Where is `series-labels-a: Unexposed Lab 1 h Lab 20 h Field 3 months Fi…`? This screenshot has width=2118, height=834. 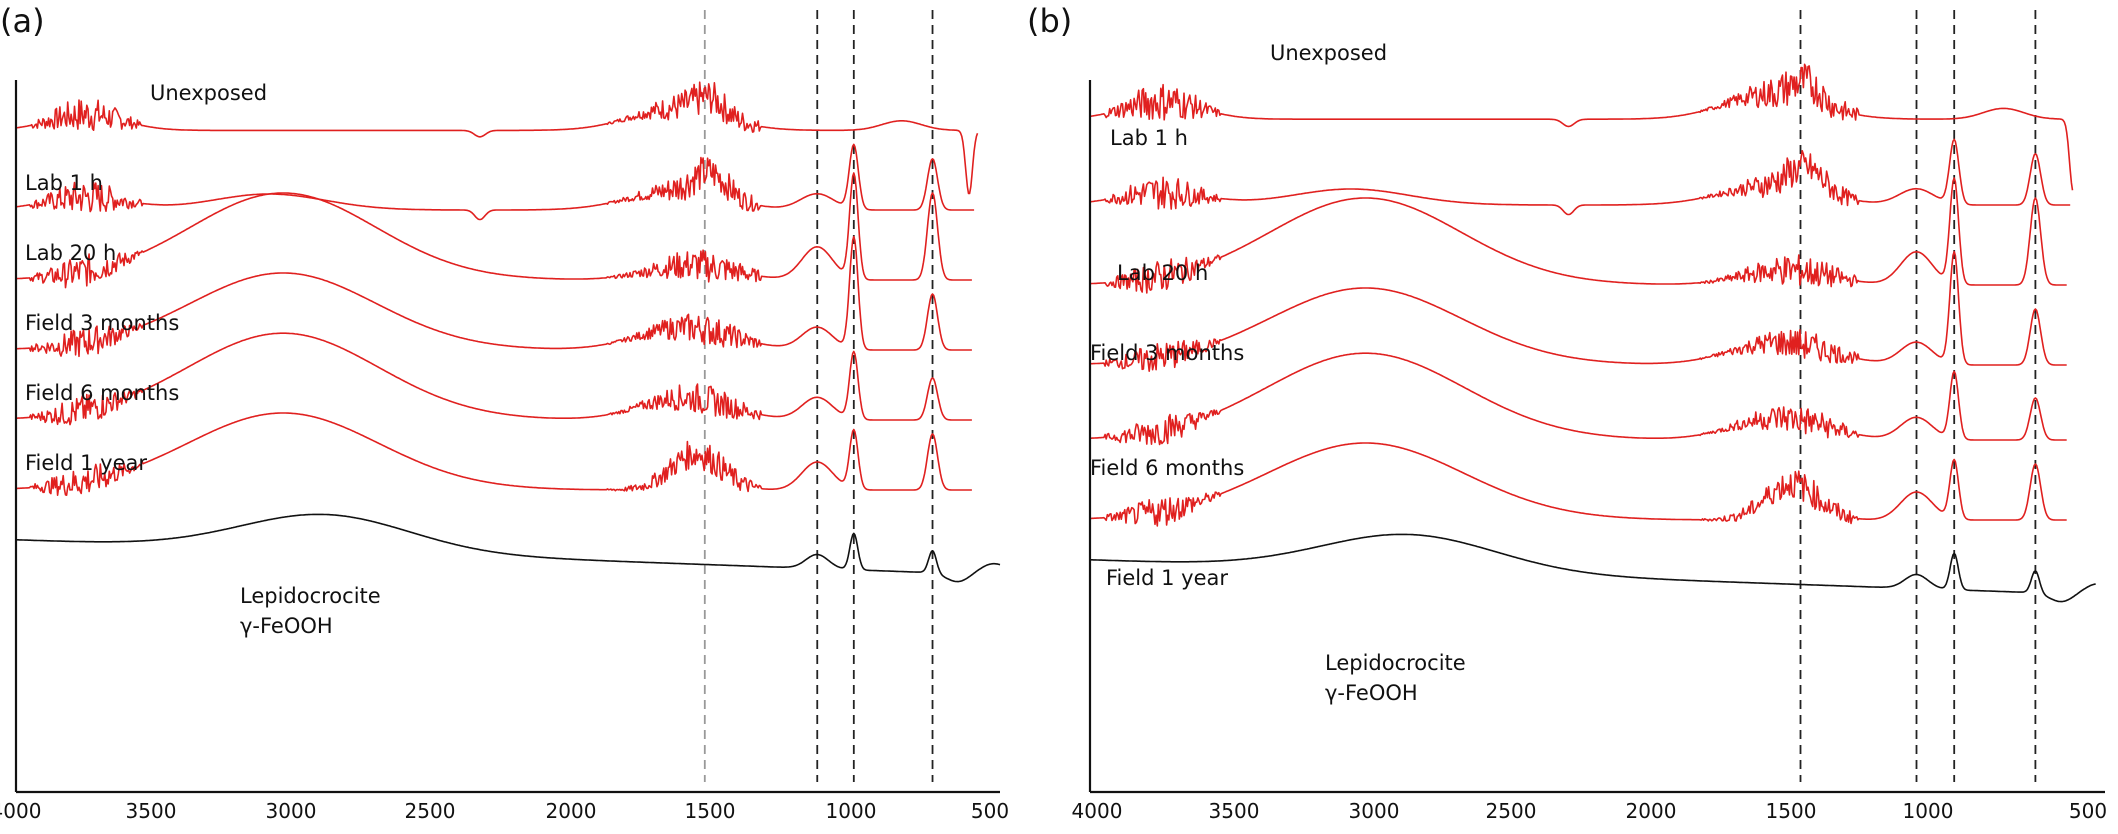
series-labels-a: Unexposed Lab 1 h Lab 20 h Field 3 months Fi… is located at coordinates (203, 359).